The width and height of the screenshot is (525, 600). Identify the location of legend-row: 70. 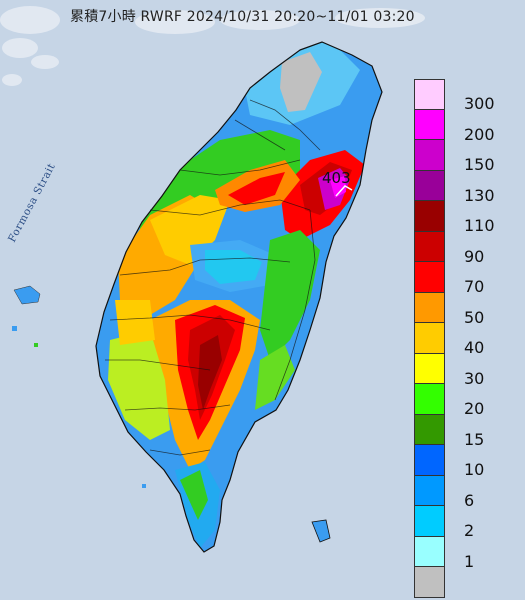
(462, 279).